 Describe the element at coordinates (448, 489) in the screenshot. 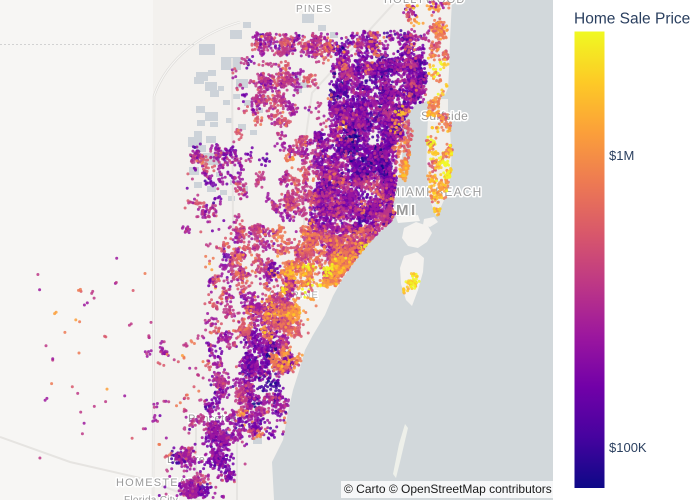

I see `svg-text:© Carto © OpenStreetMap contri: © Carto © OpenStreetMap contributors` at that location.